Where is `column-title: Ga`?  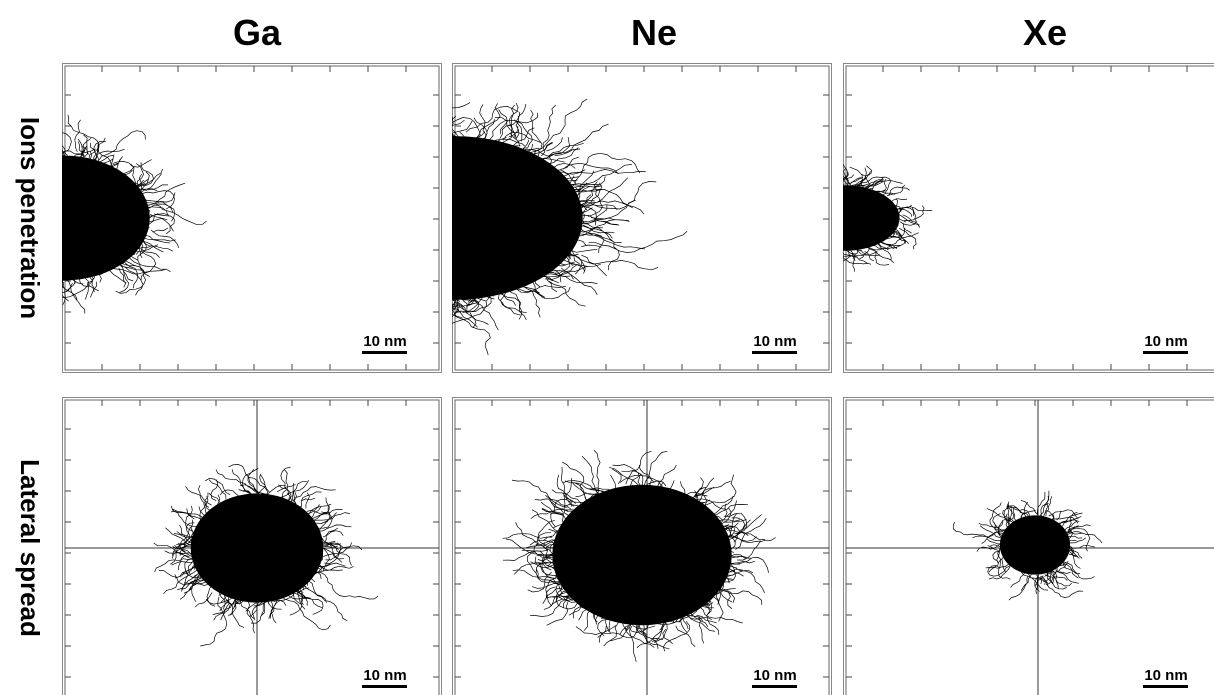 column-title: Ga is located at coordinates (257, 32).